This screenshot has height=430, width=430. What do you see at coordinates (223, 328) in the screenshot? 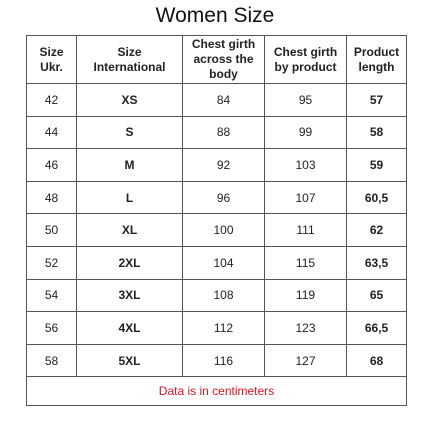
I see `table-cell: 112` at bounding box center [223, 328].